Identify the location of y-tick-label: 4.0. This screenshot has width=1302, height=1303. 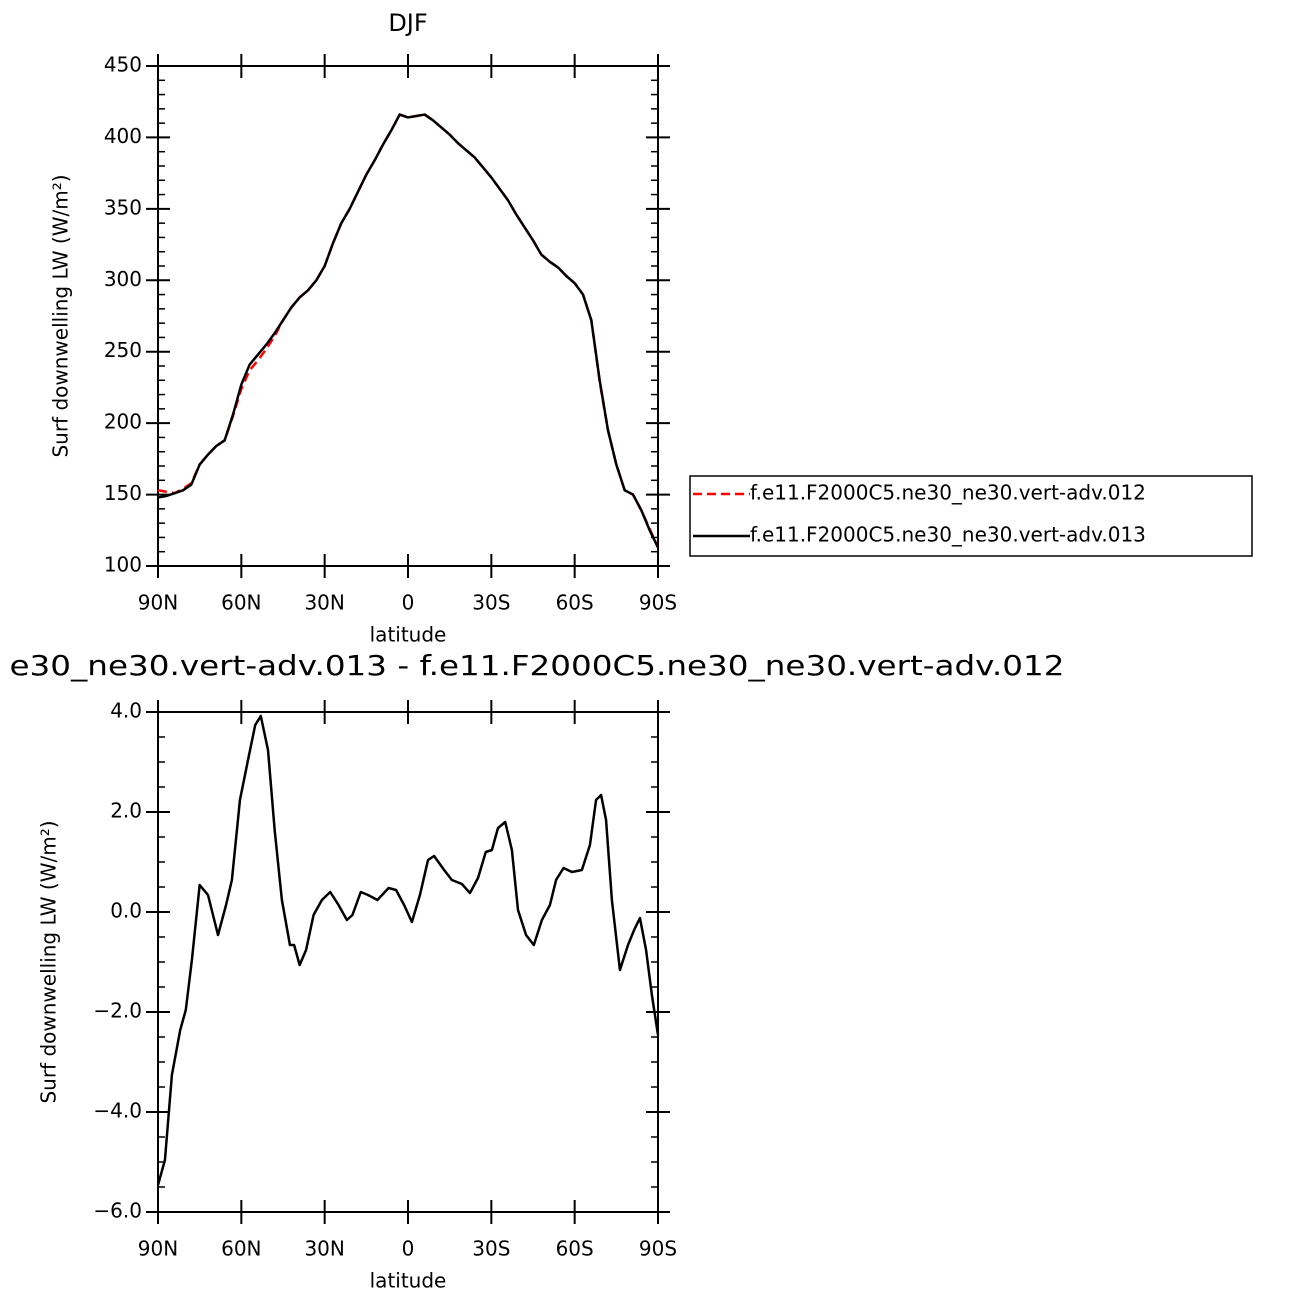
(126, 711).